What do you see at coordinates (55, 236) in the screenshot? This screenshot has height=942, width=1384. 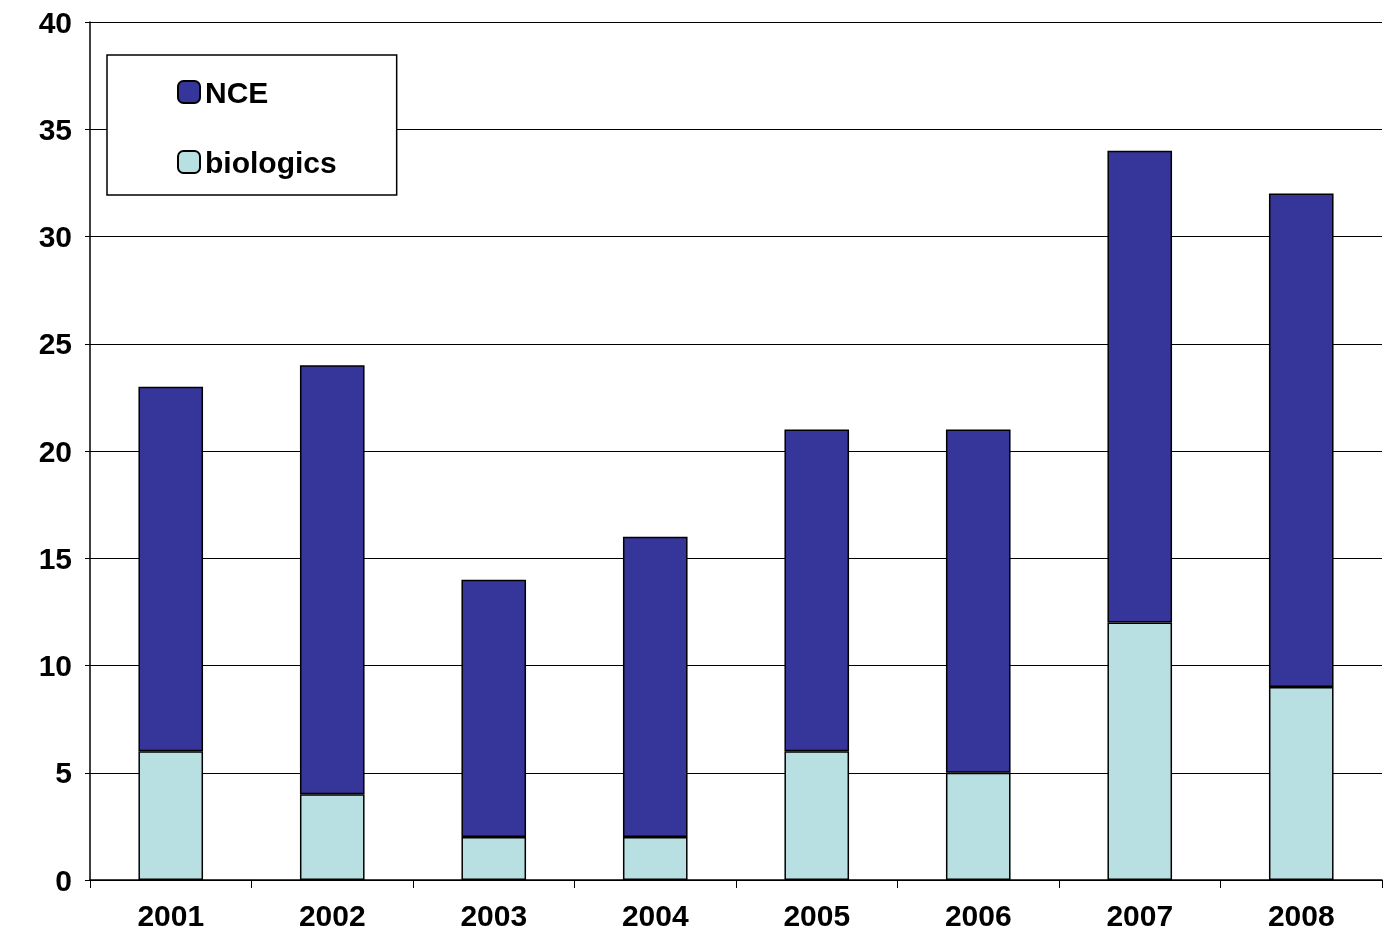 I see `y-tick-label: 30` at bounding box center [55, 236].